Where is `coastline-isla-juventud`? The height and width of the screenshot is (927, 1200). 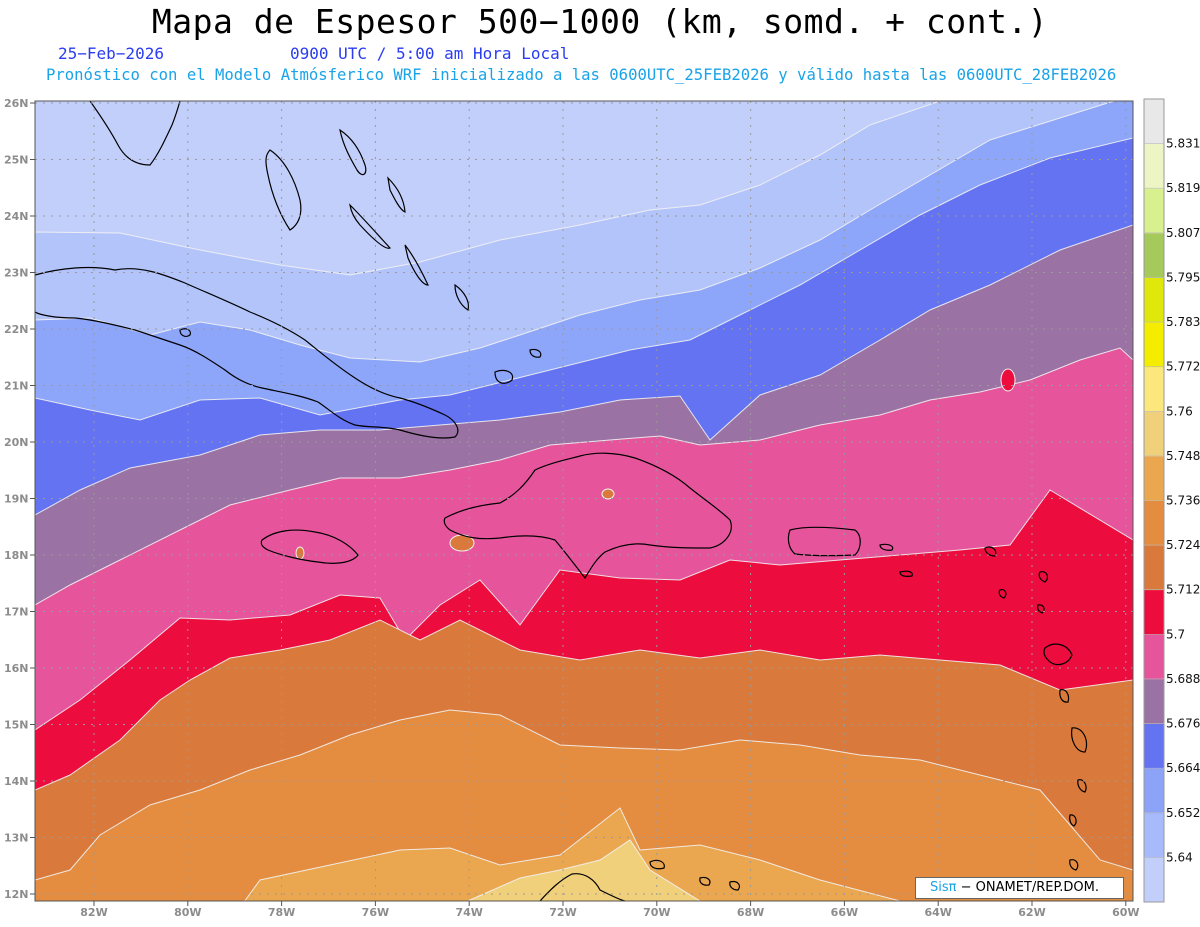
coastline-isla-juventud is located at coordinates (185, 332).